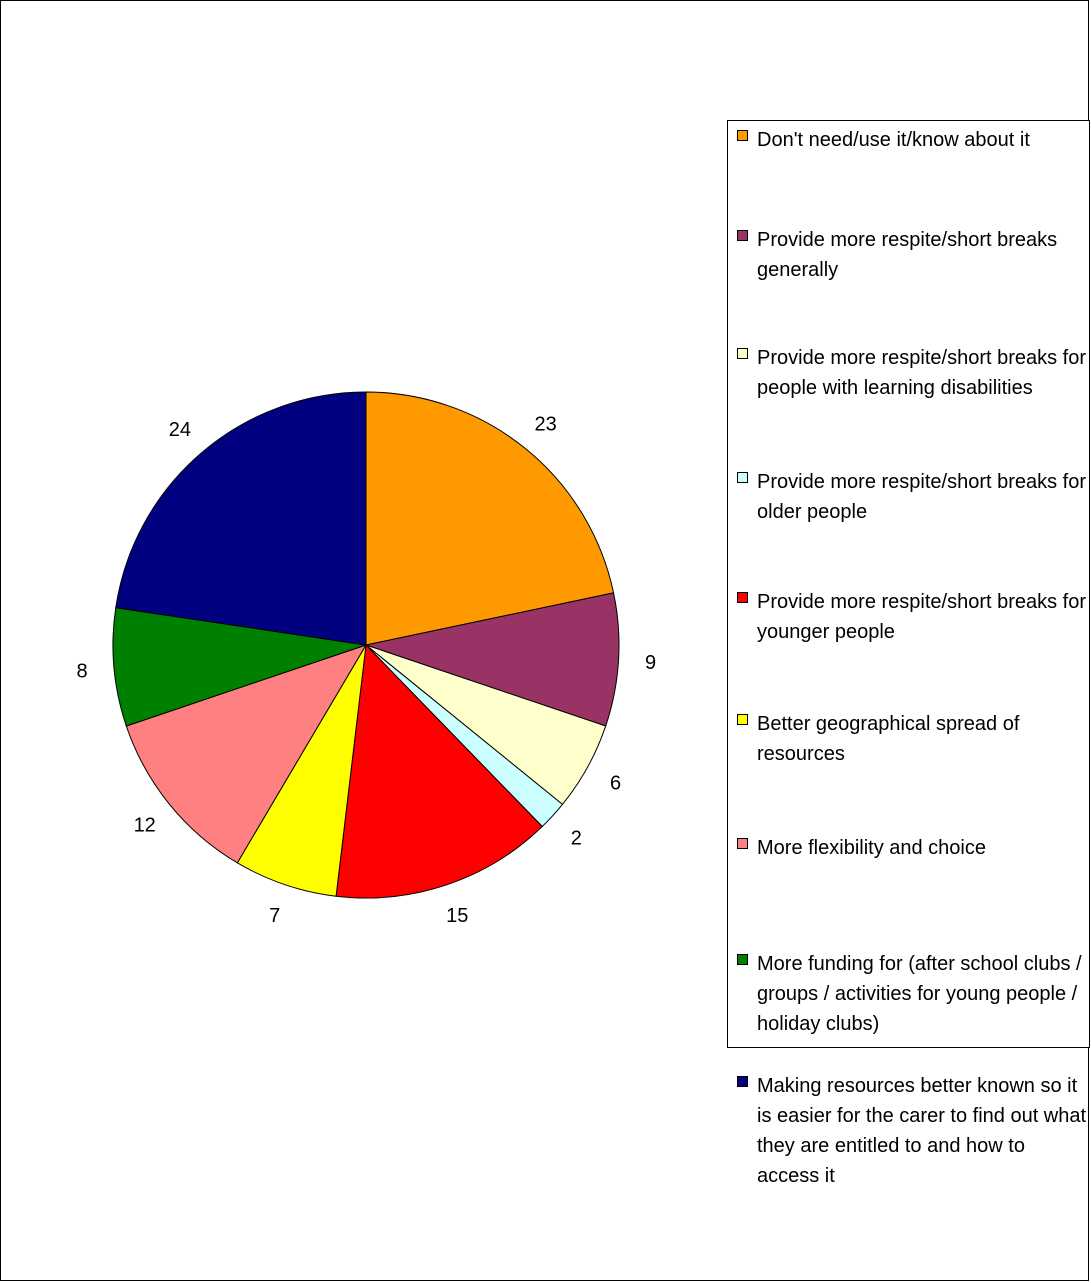  Describe the element at coordinates (545, 425) in the screenshot. I see `data-label-1: 23` at that location.